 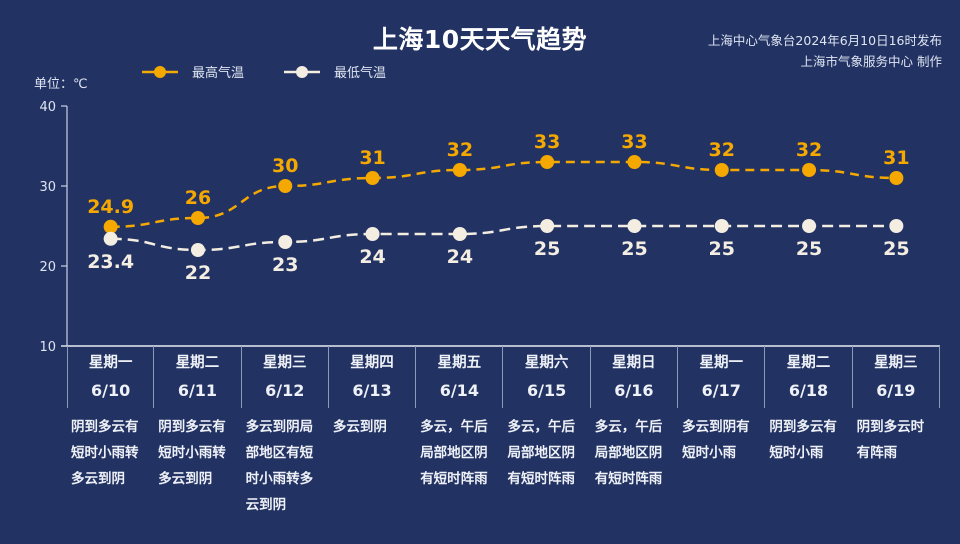 I want to click on day-header: 星期五 6/14, so click(x=460, y=377).